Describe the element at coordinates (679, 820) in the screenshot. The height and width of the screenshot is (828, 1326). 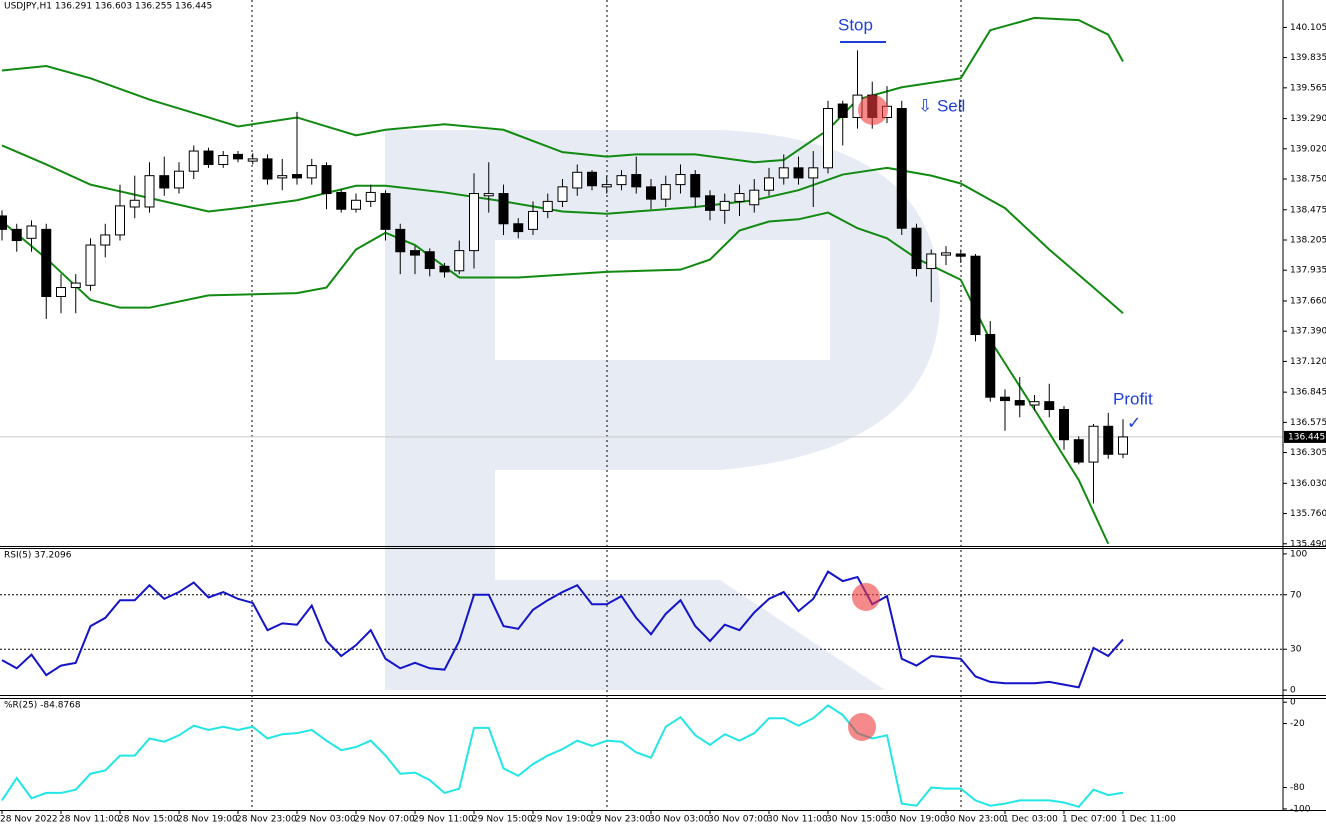
I see `x-tick-label: 30 Nov 03:00` at that location.